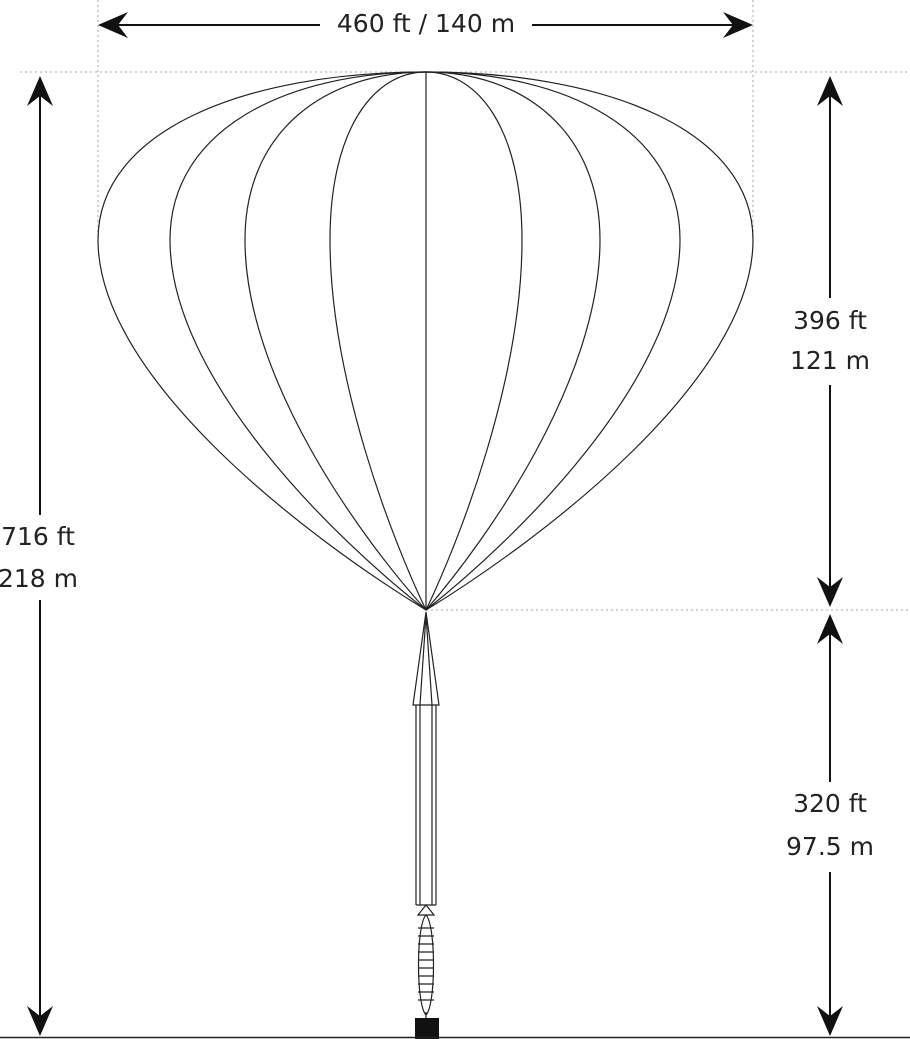 The height and width of the screenshot is (1039, 910). I want to click on train-height-m: 97.5 m, so click(830, 846).